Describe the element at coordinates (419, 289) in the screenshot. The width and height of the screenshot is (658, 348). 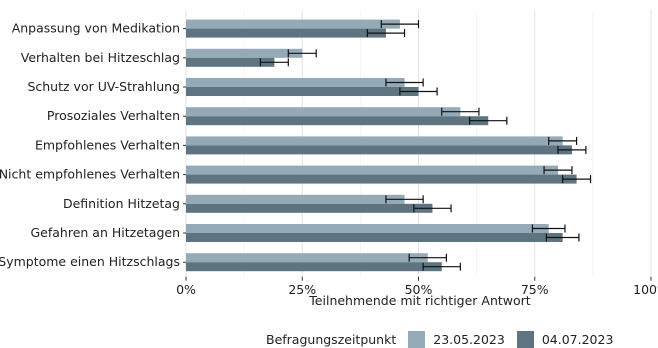
I see `x-tick-label-2: 50%` at that location.